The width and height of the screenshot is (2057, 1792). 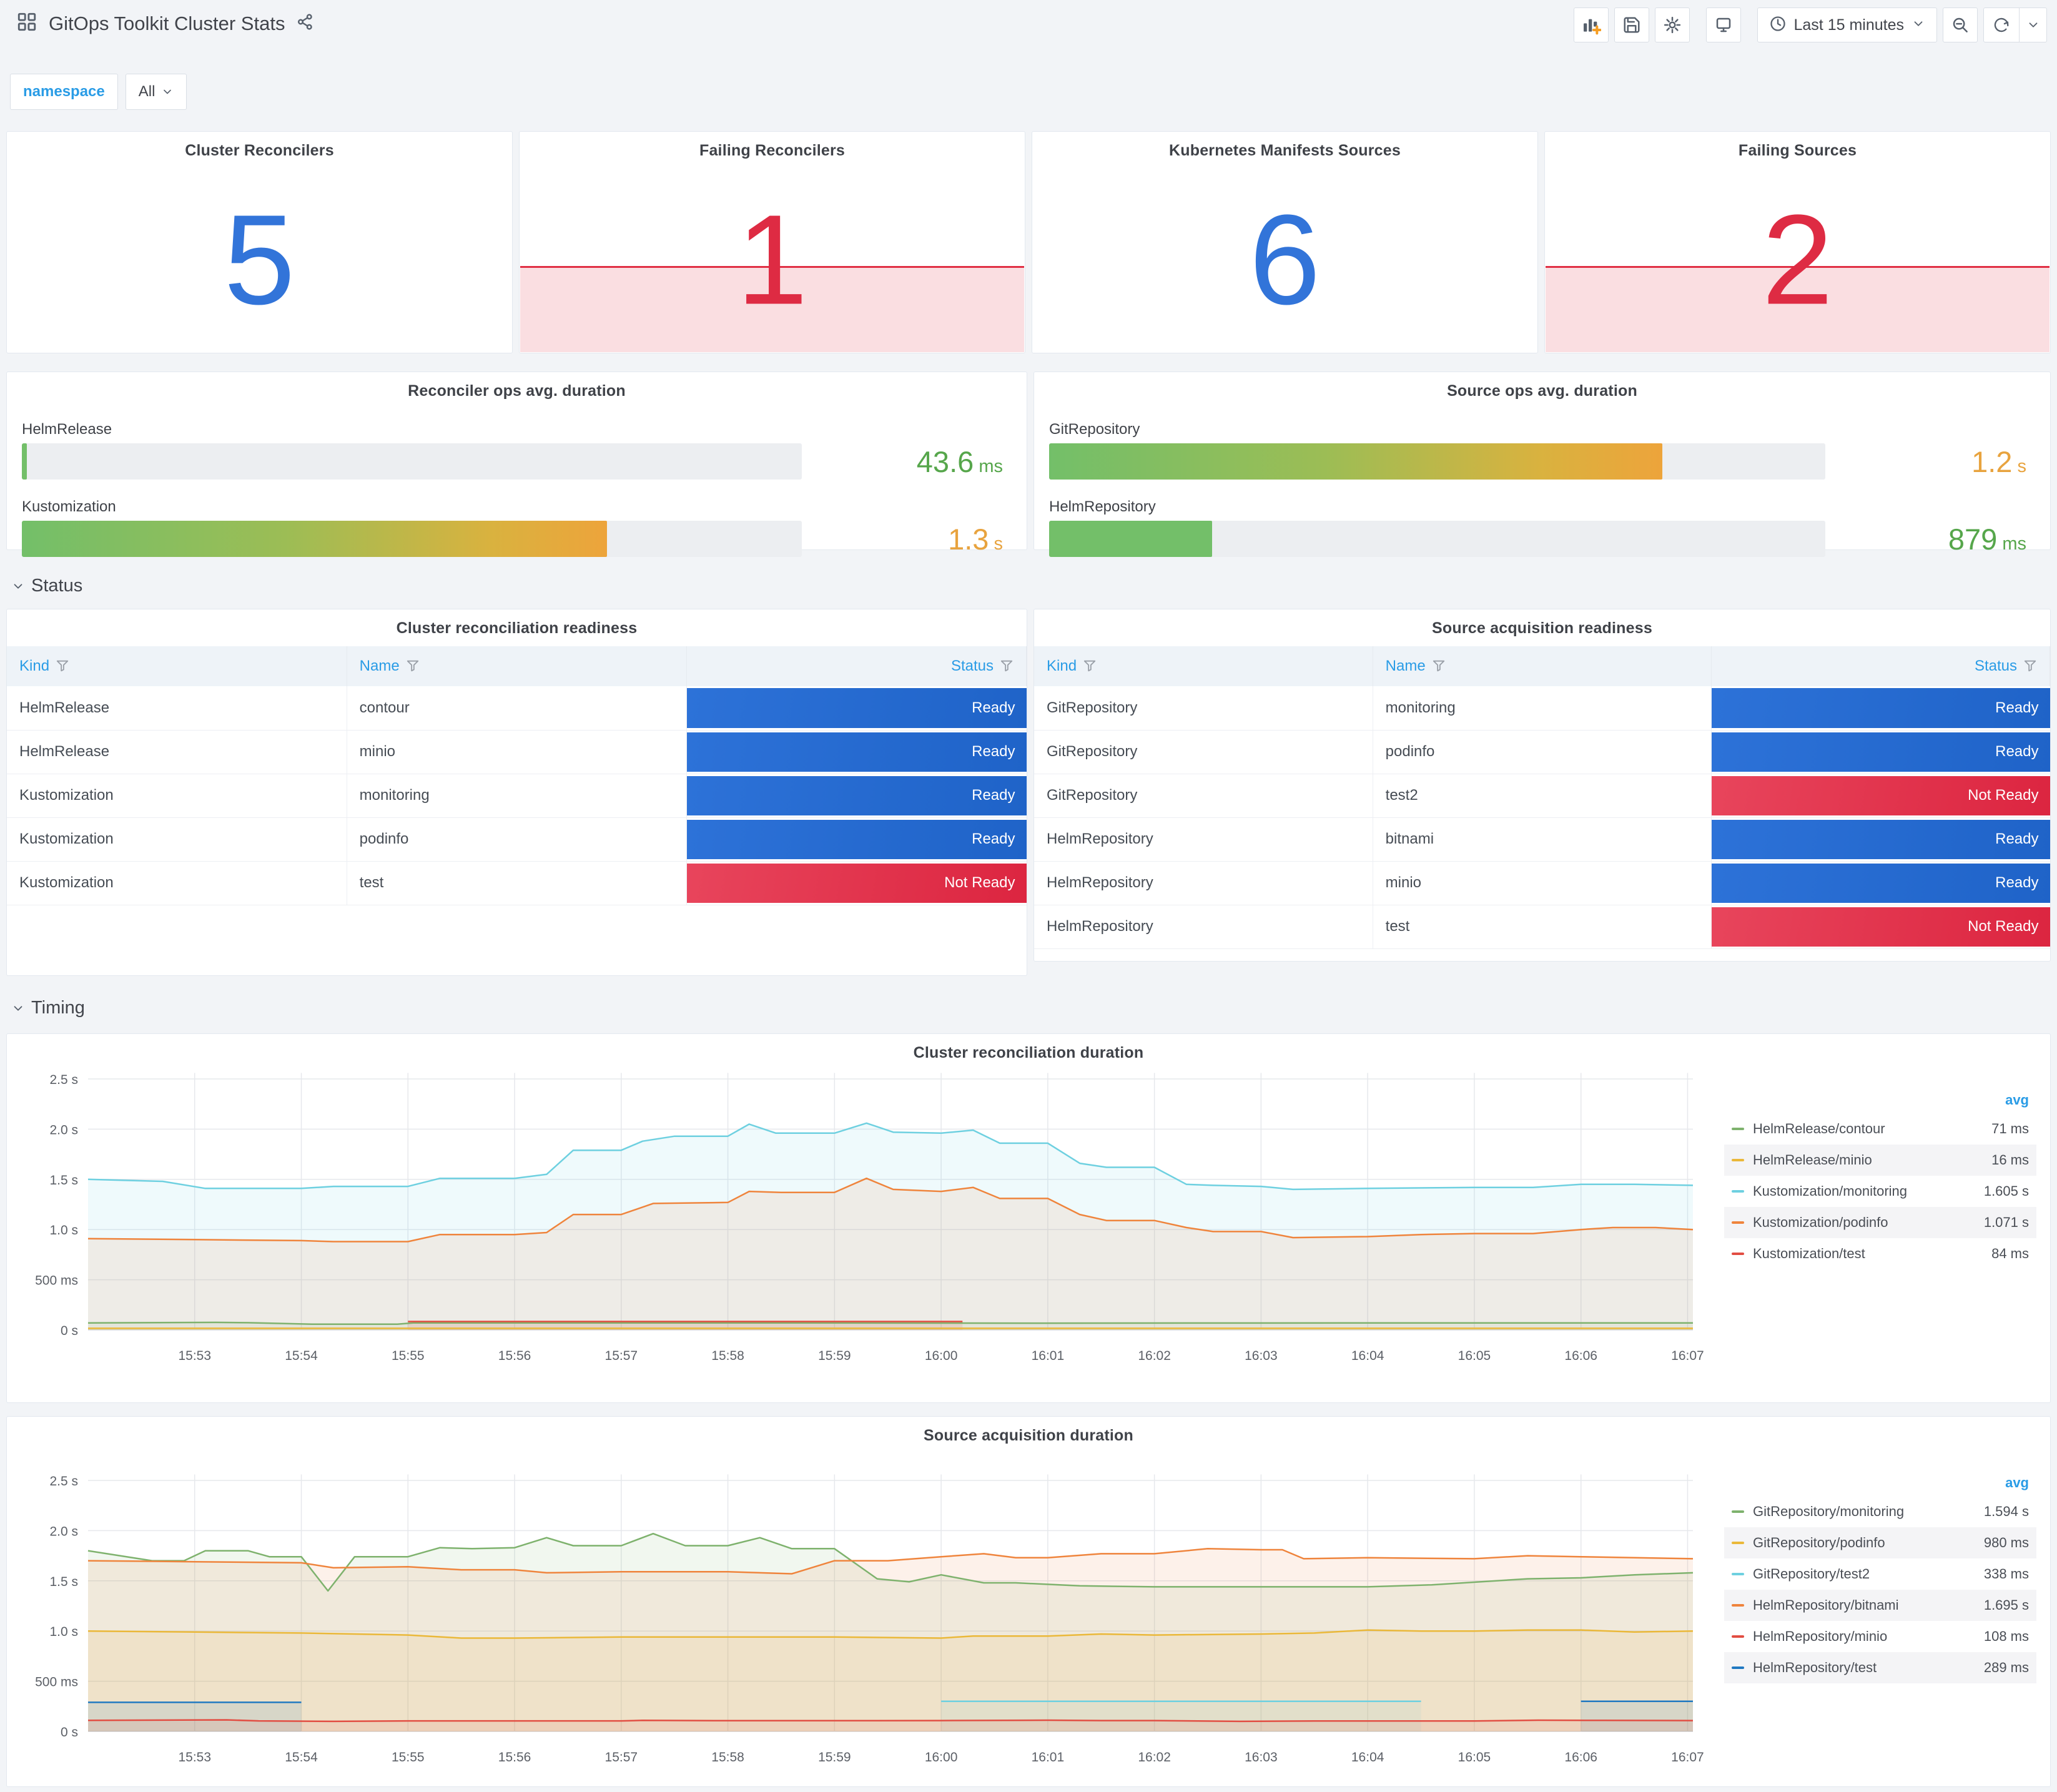 I want to click on dashboard-settings-button, so click(x=1672, y=24).